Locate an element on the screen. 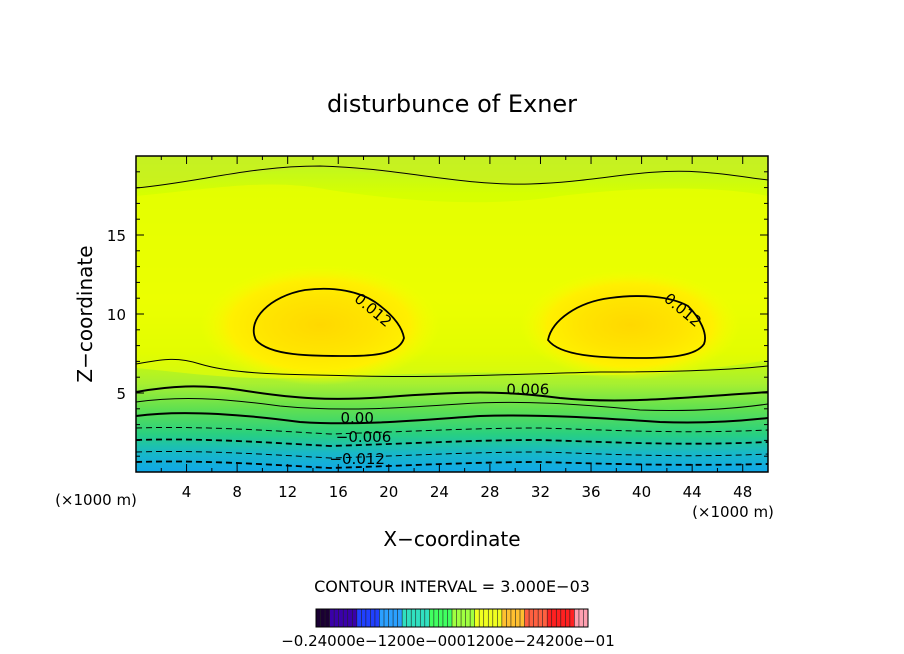 The image size is (904, 654). contour-label: 0.006 is located at coordinates (527, 390).